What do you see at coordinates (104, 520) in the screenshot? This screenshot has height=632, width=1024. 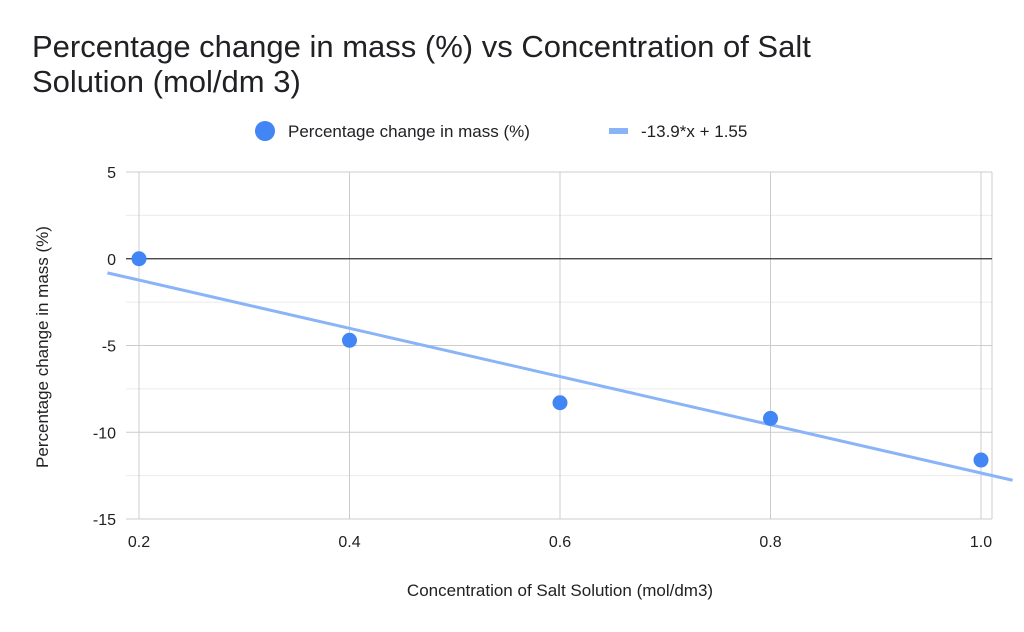 I see `y-tick-label: -15` at bounding box center [104, 520].